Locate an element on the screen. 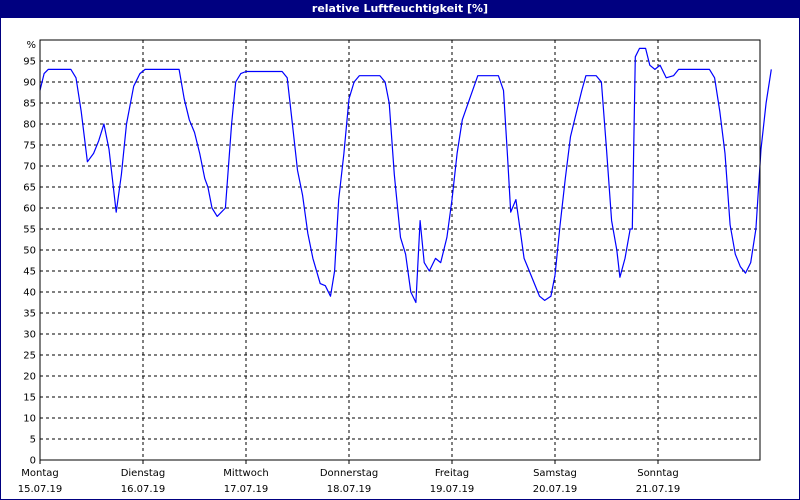 Image resolution: width=800 pixels, height=500 pixels. x-tick-date-label: 17.07.19 is located at coordinates (246, 489).